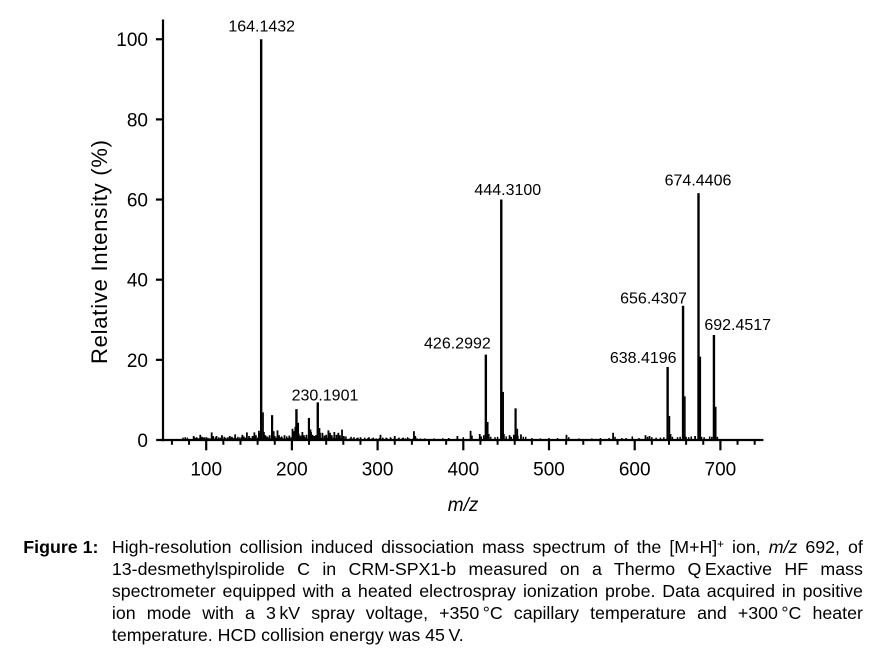  Describe the element at coordinates (507, 190) in the screenshot. I see `svg-text: 444.3100` at that location.